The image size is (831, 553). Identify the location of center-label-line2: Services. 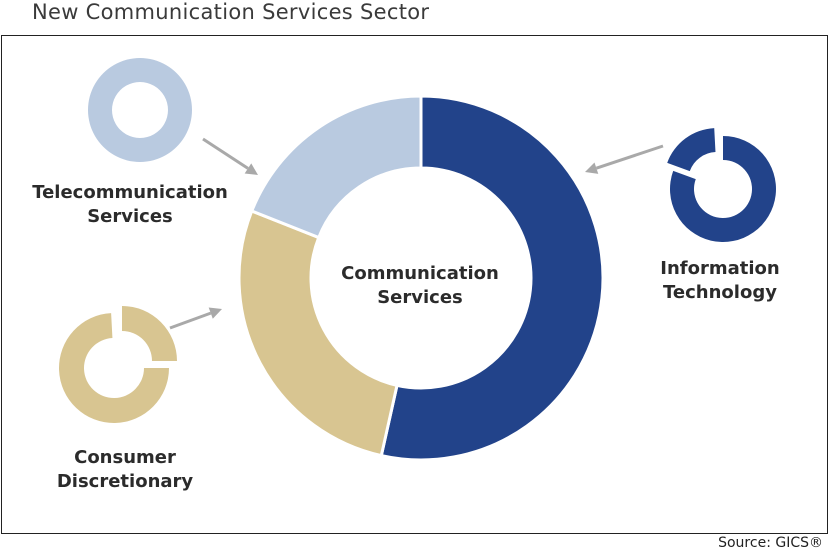
(420, 297).